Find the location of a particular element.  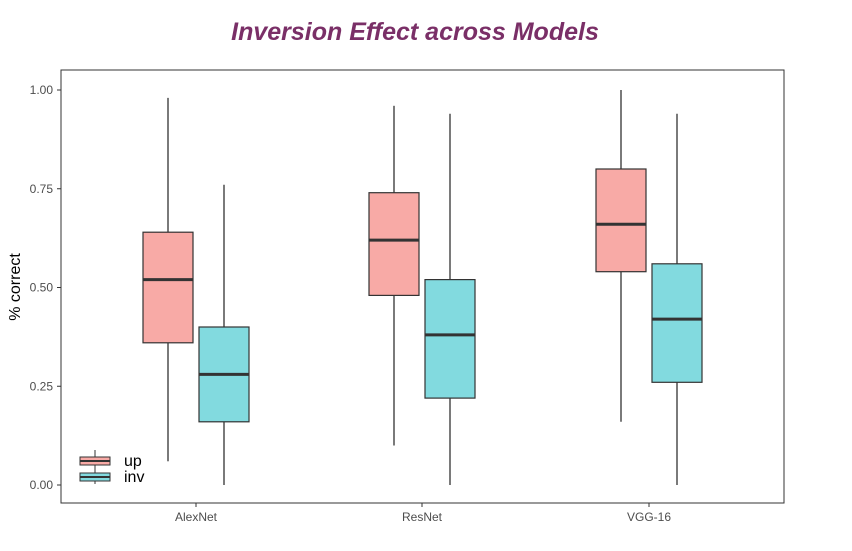

x-tick-label: AlexNet is located at coordinates (196, 517).